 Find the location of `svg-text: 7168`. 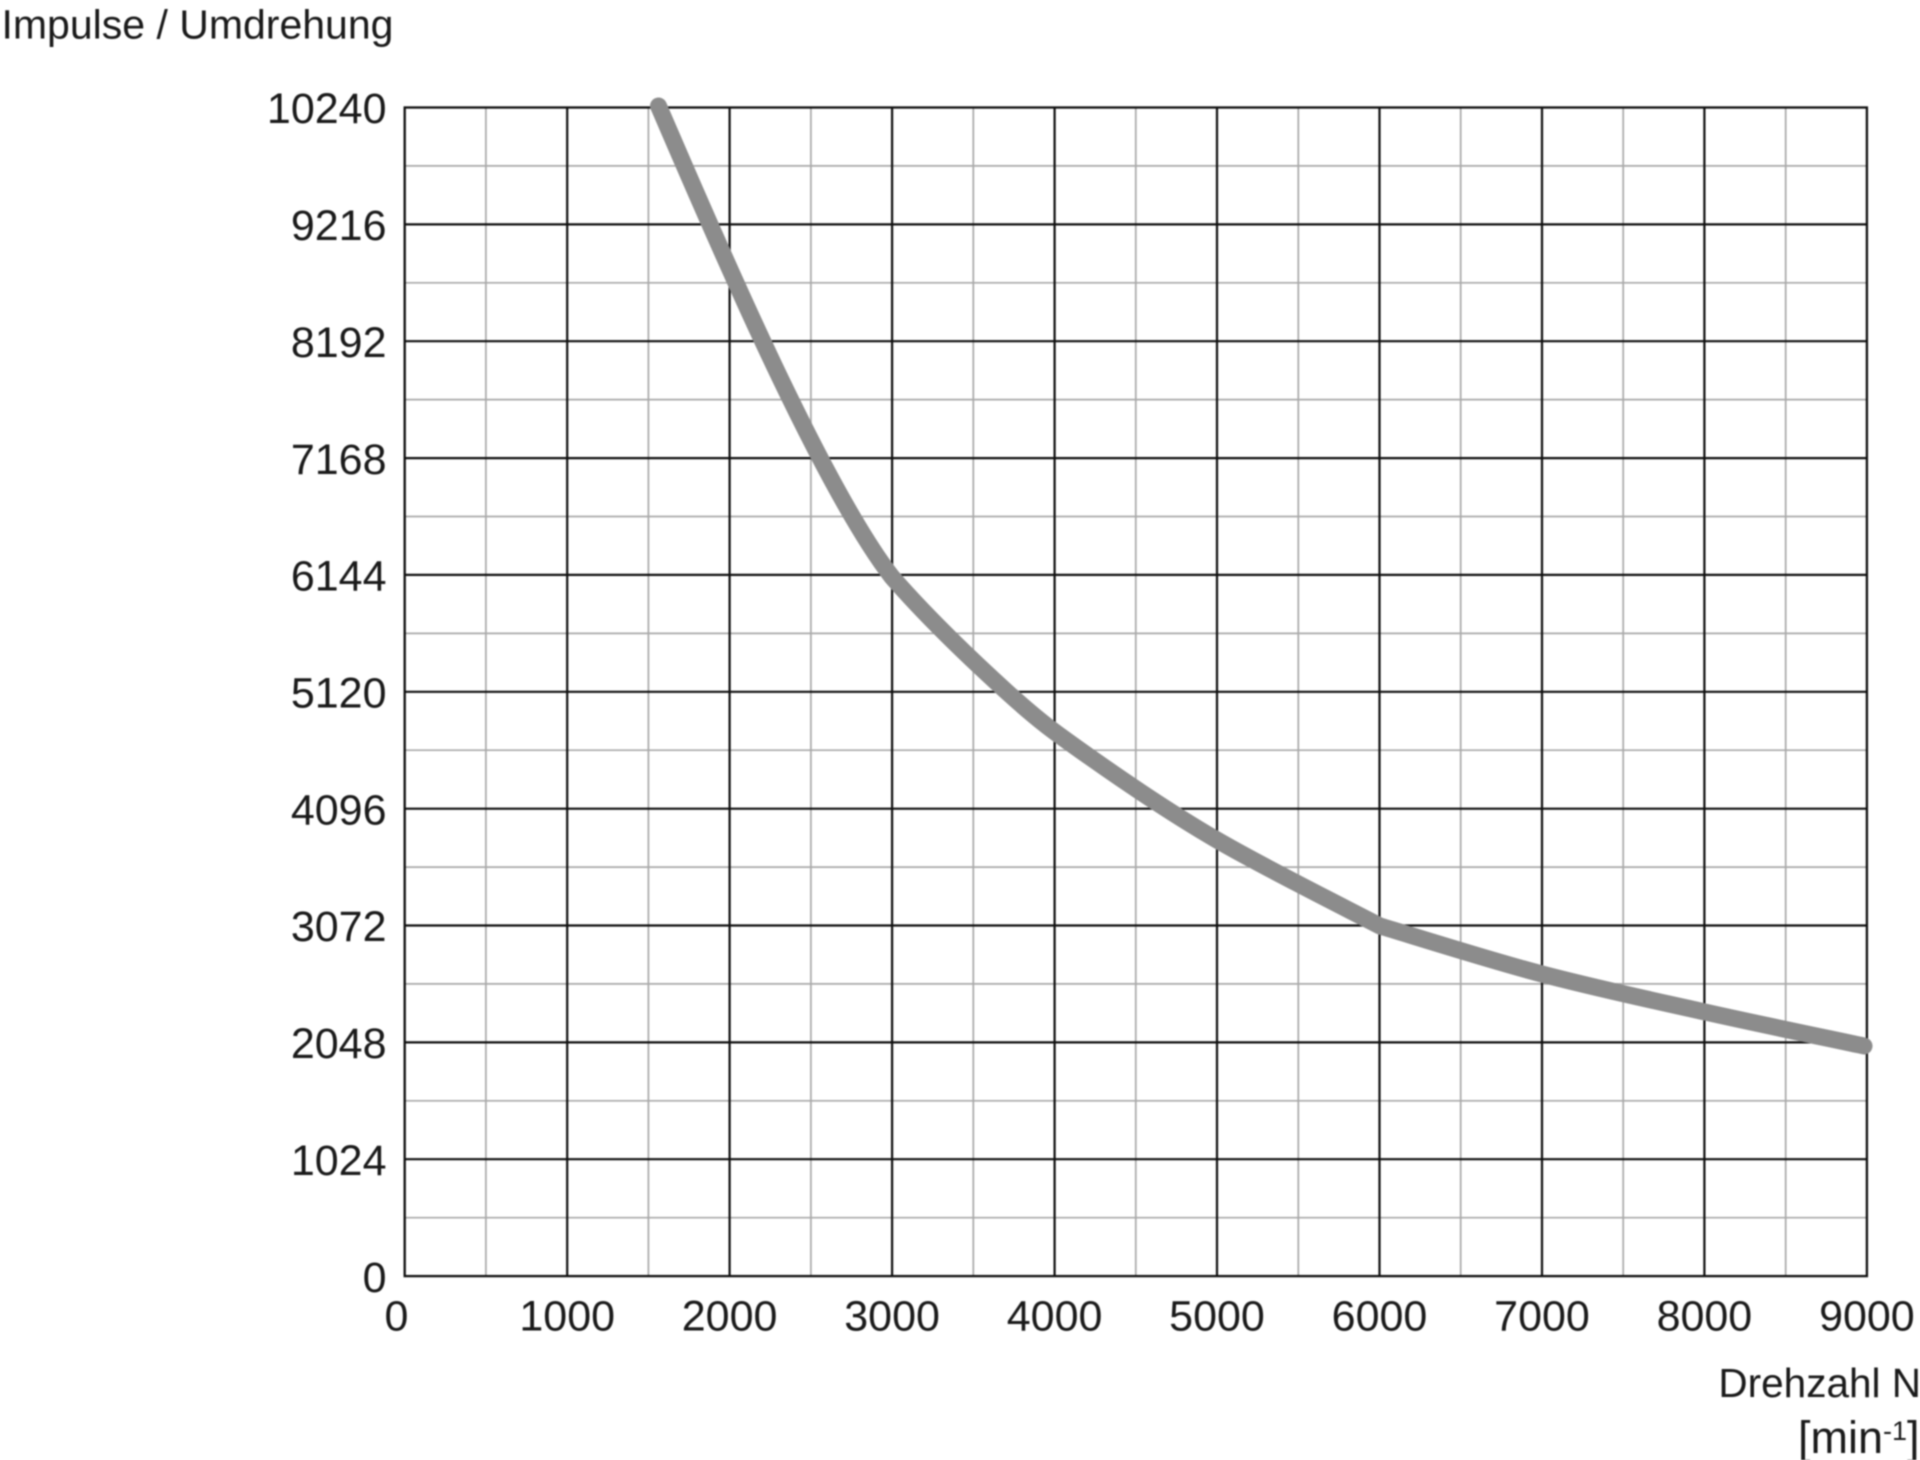

svg-text: 7168 is located at coordinates (339, 460).